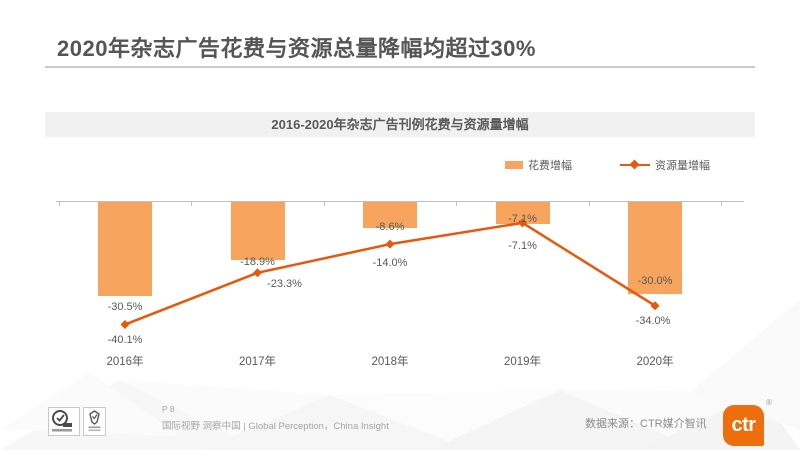  I want to click on bar-label-2020年: -30.0%, so click(655, 281).